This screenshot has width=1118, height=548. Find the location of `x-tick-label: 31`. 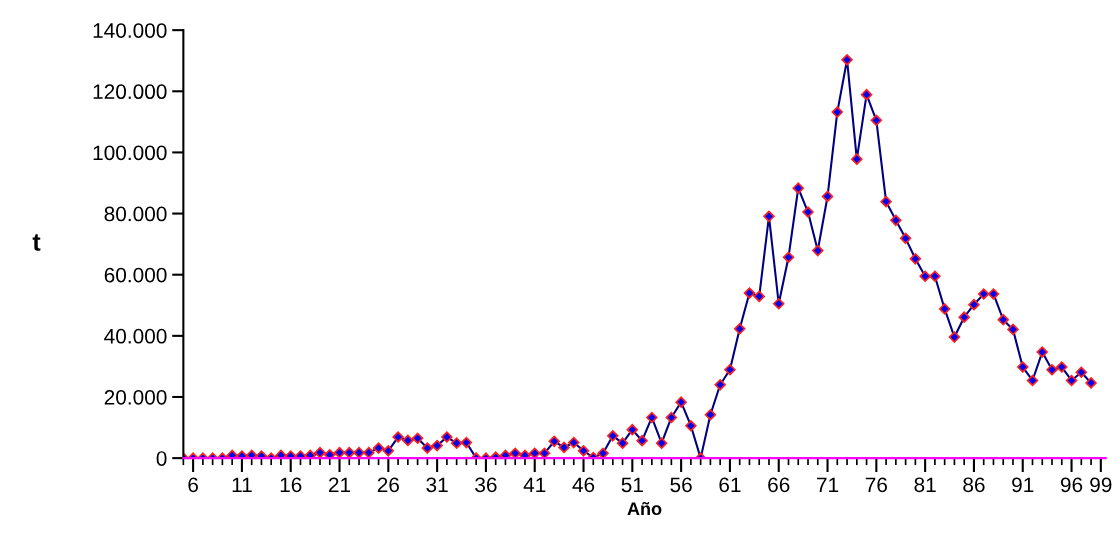

x-tick-label: 31 is located at coordinates (437, 485).